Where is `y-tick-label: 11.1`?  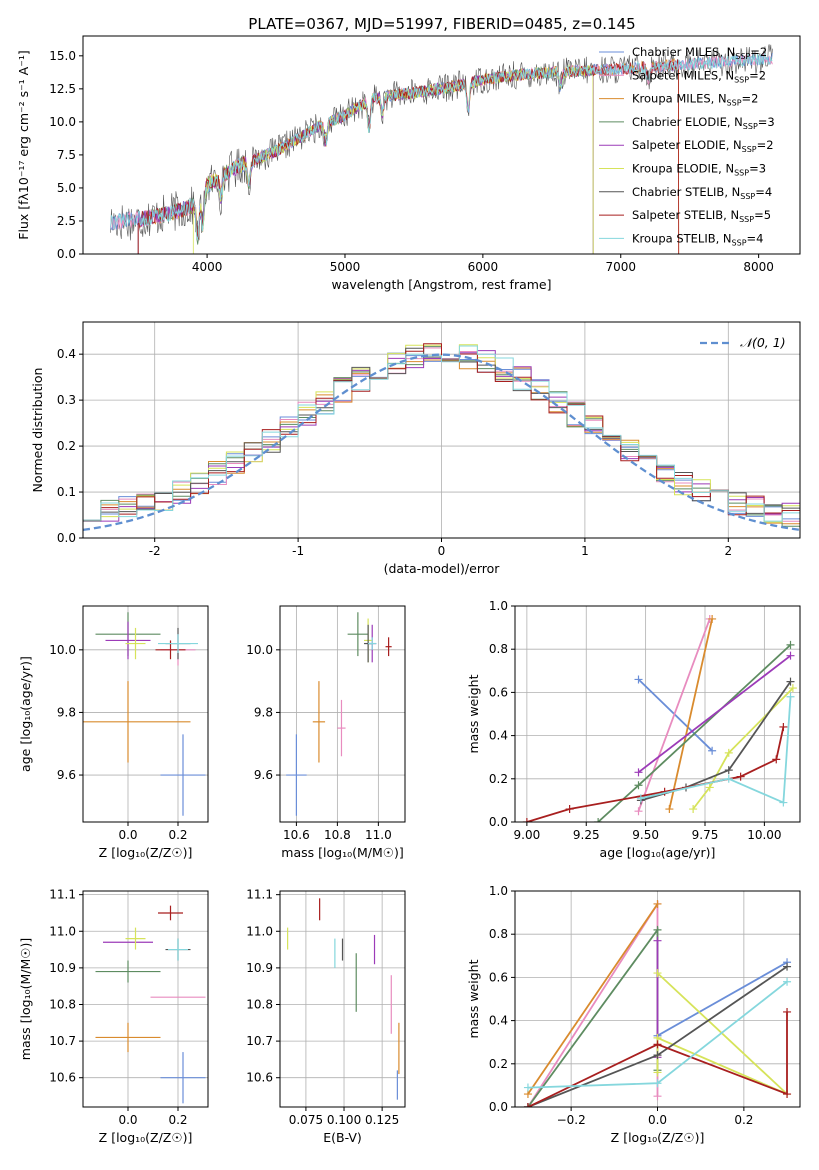
y-tick-label: 11.1 is located at coordinates (62, 895).